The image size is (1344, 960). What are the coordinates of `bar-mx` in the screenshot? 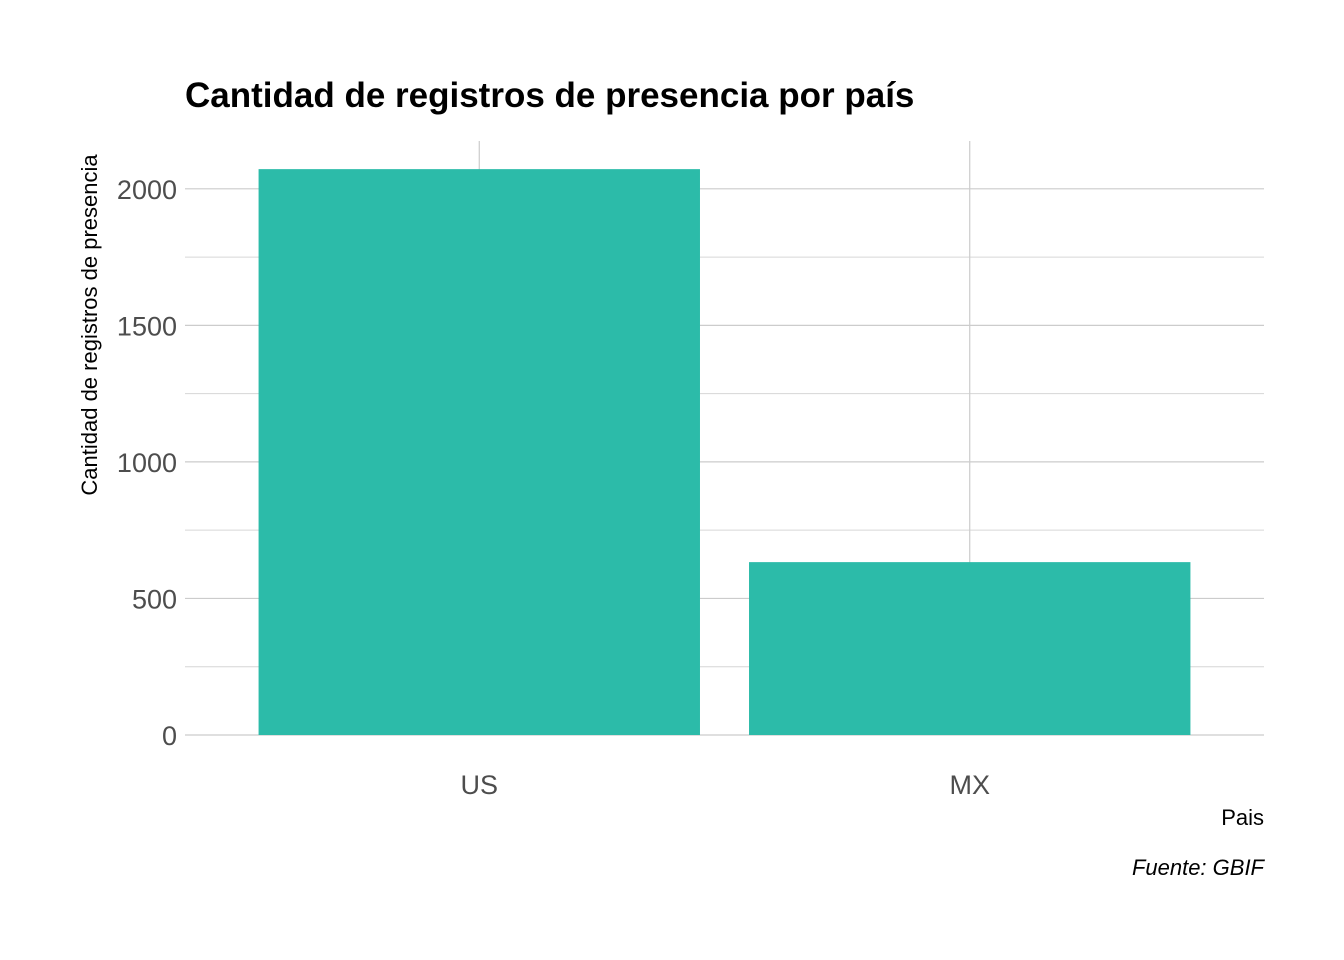 It's located at (970, 648).